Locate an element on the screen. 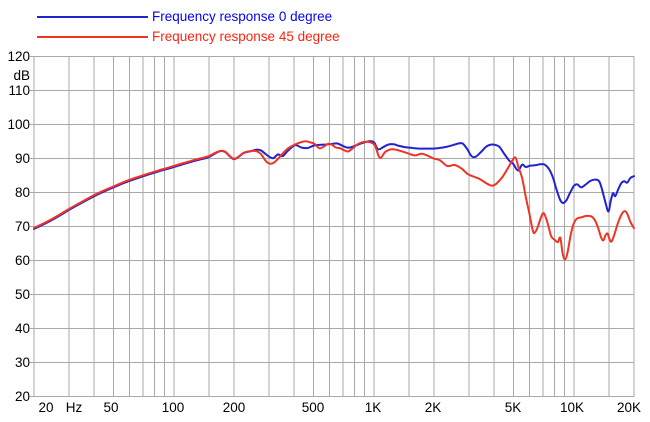 The image size is (650, 422). legend-item-0-degree: Frequency response 0 degree is located at coordinates (184, 17).